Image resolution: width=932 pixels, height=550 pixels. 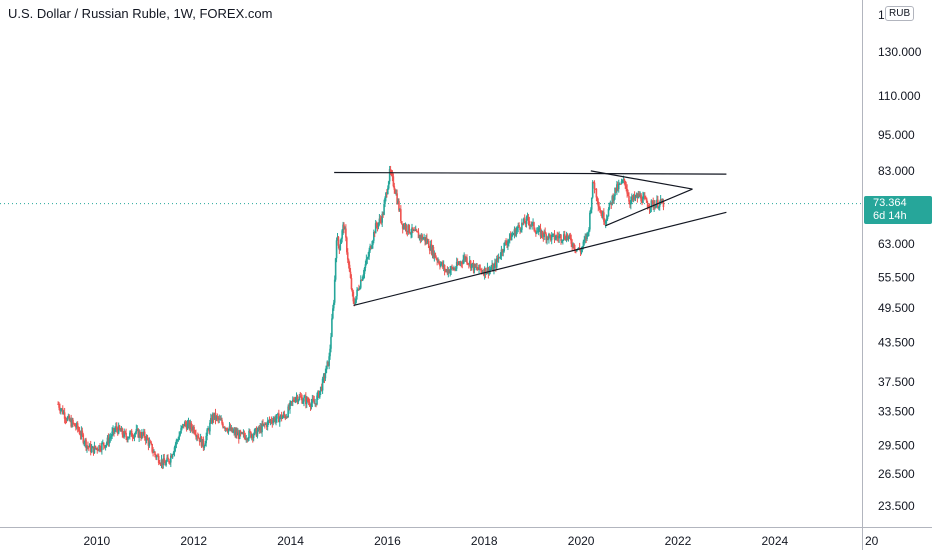 What do you see at coordinates (899, 96) in the screenshot?
I see `price-tick-label: 110.000` at bounding box center [899, 96].